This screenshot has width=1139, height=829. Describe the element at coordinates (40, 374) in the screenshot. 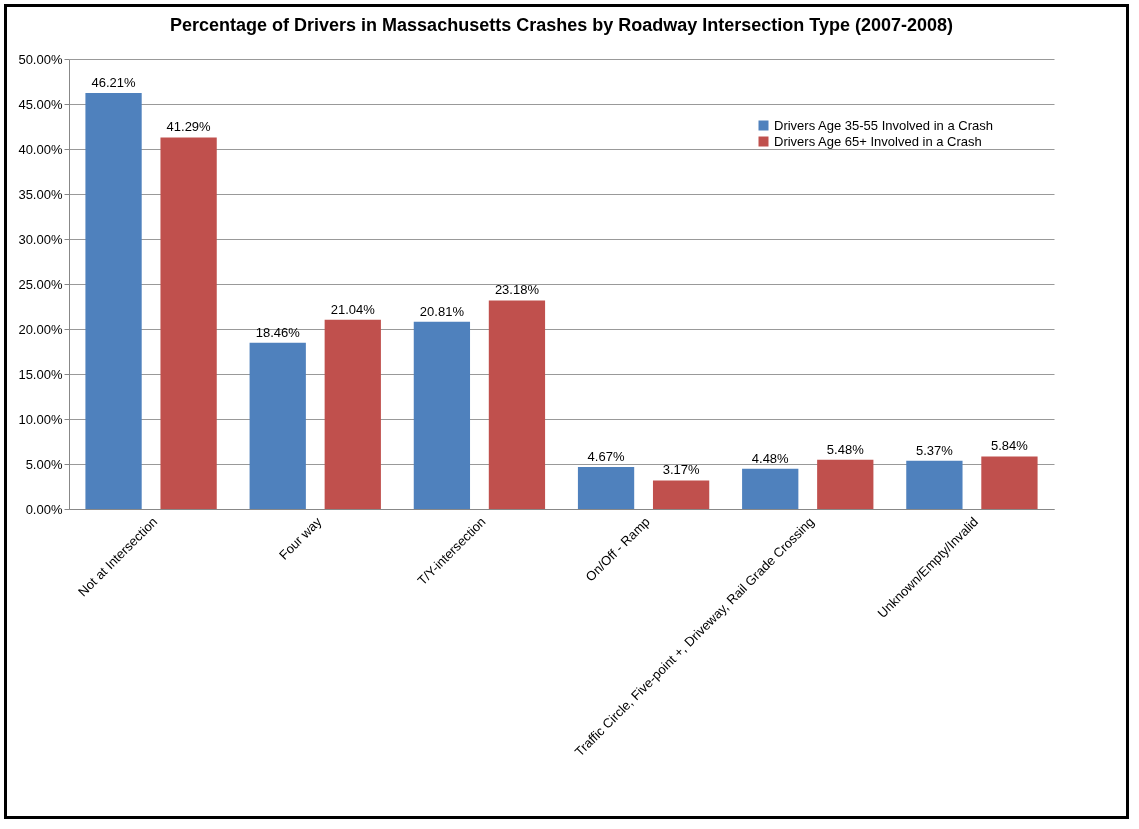

I see `y-tick-label: 15.00%` at that location.